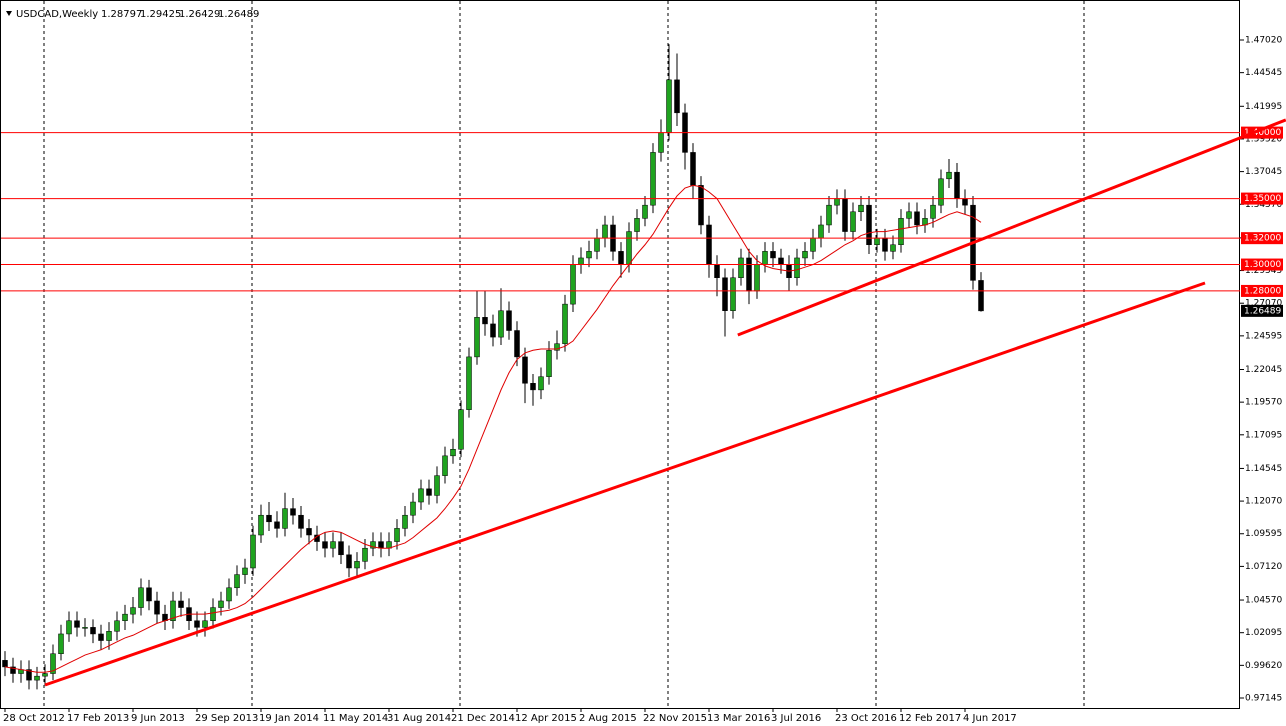  Describe the element at coordinates (546, 718) in the screenshot. I see `x-tick-label: 12 Apr 2015` at that location.